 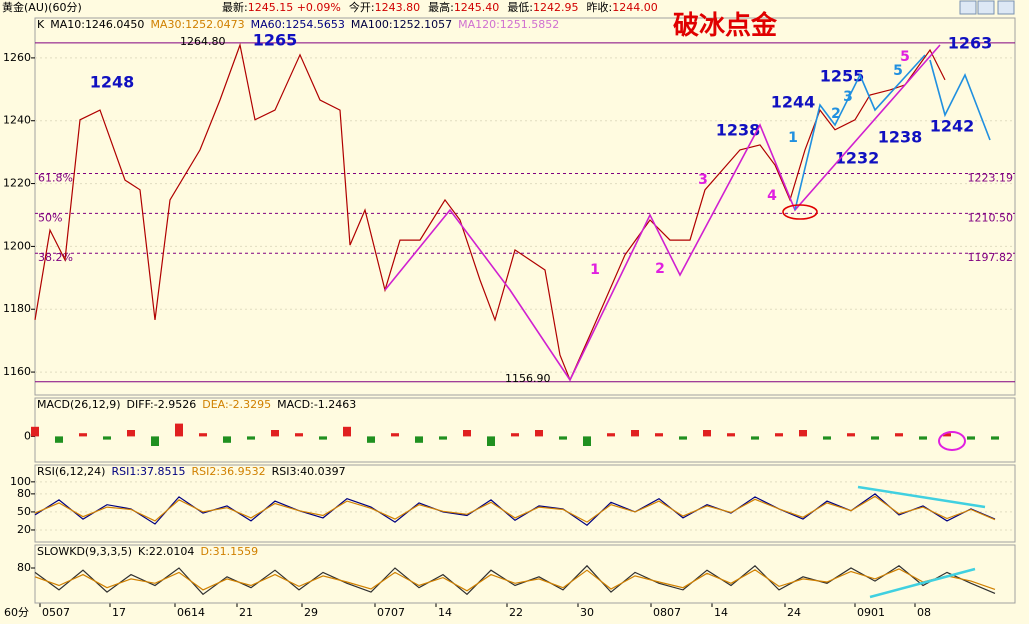 I want to click on quote-value: 1243.80, so click(x=397, y=7).